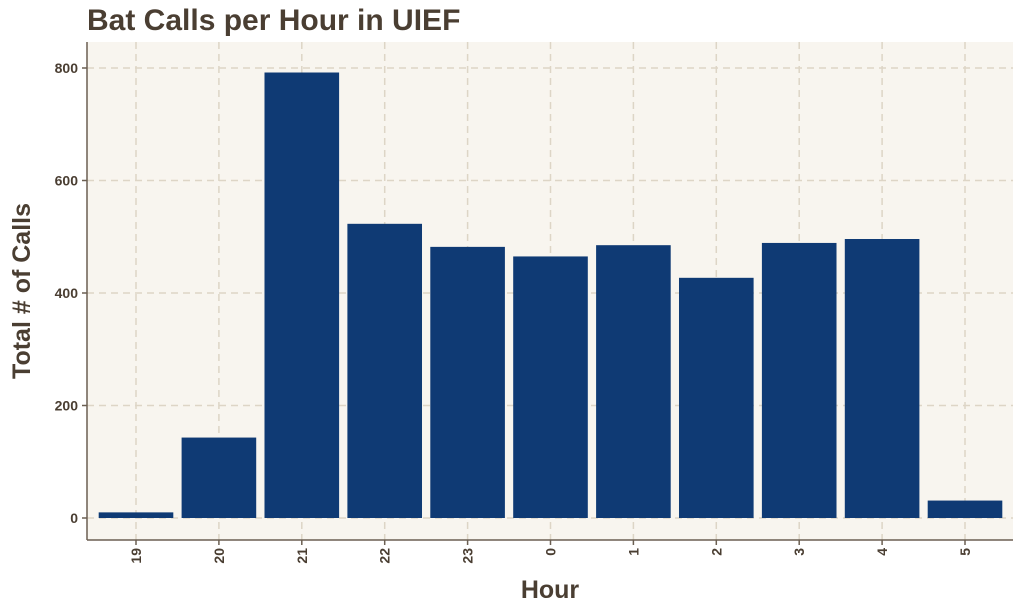 The width and height of the screenshot is (1024, 613). Describe the element at coordinates (633, 552) in the screenshot. I see `x-tick-label: 1` at that location.